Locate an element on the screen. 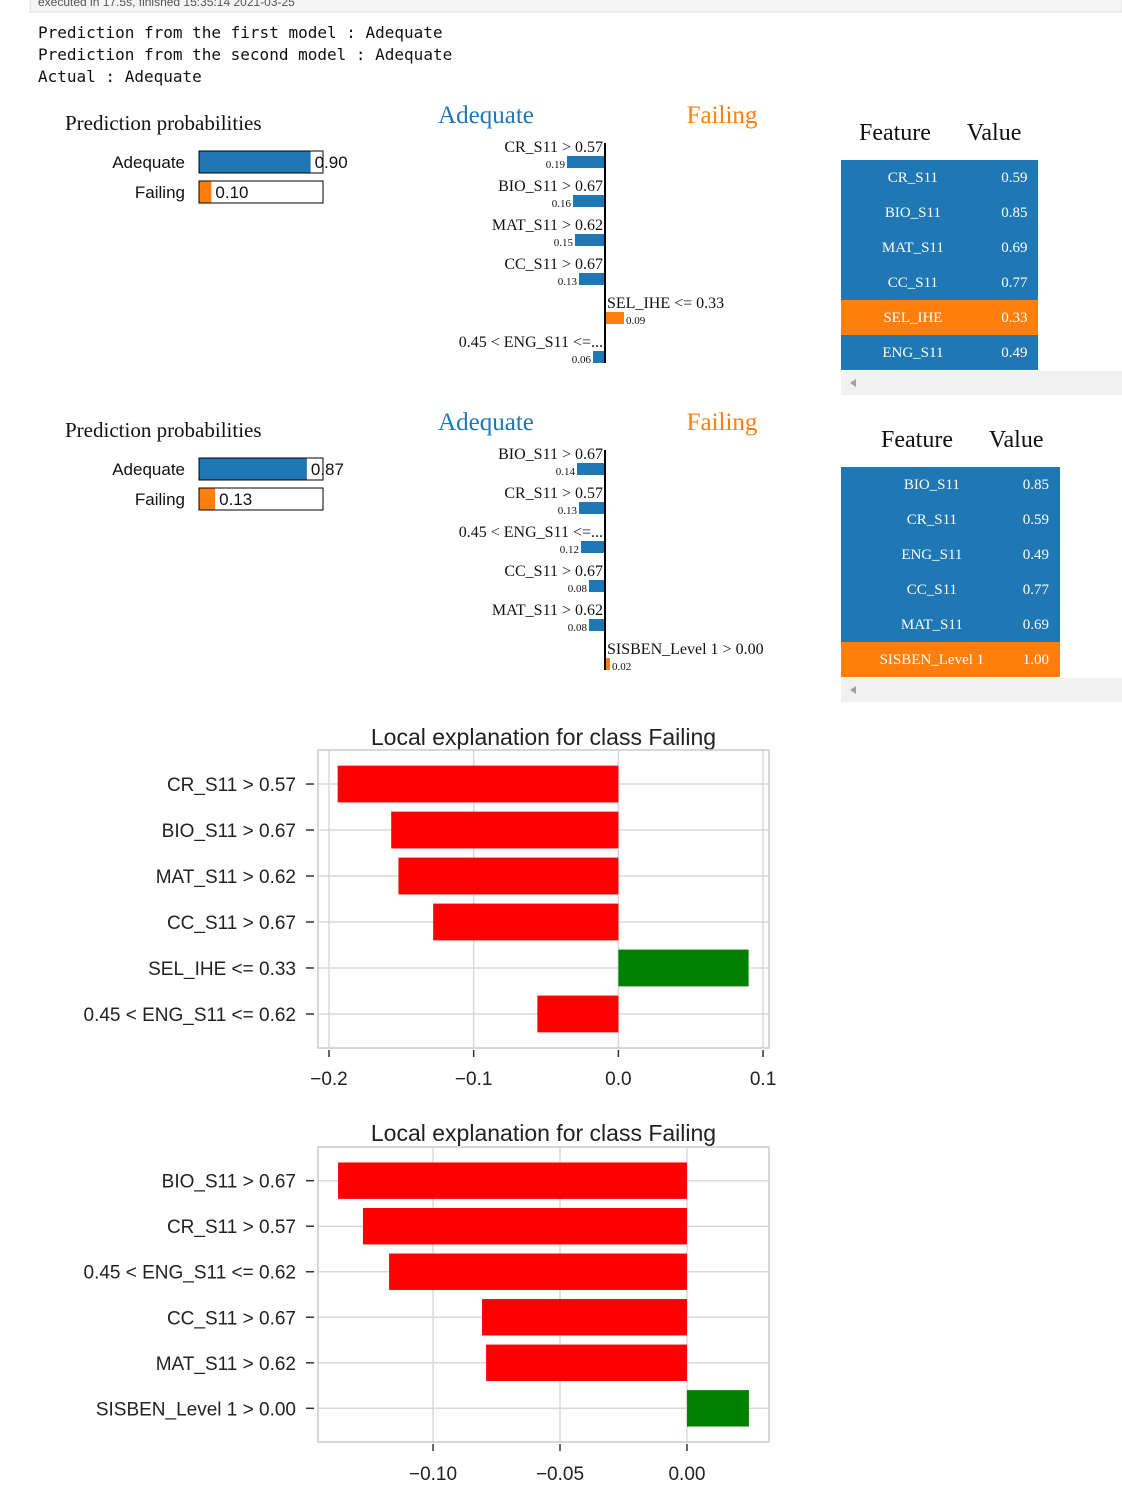 This screenshot has height=1505, width=1122. x-tick-label: 0.1 is located at coordinates (763, 1079).